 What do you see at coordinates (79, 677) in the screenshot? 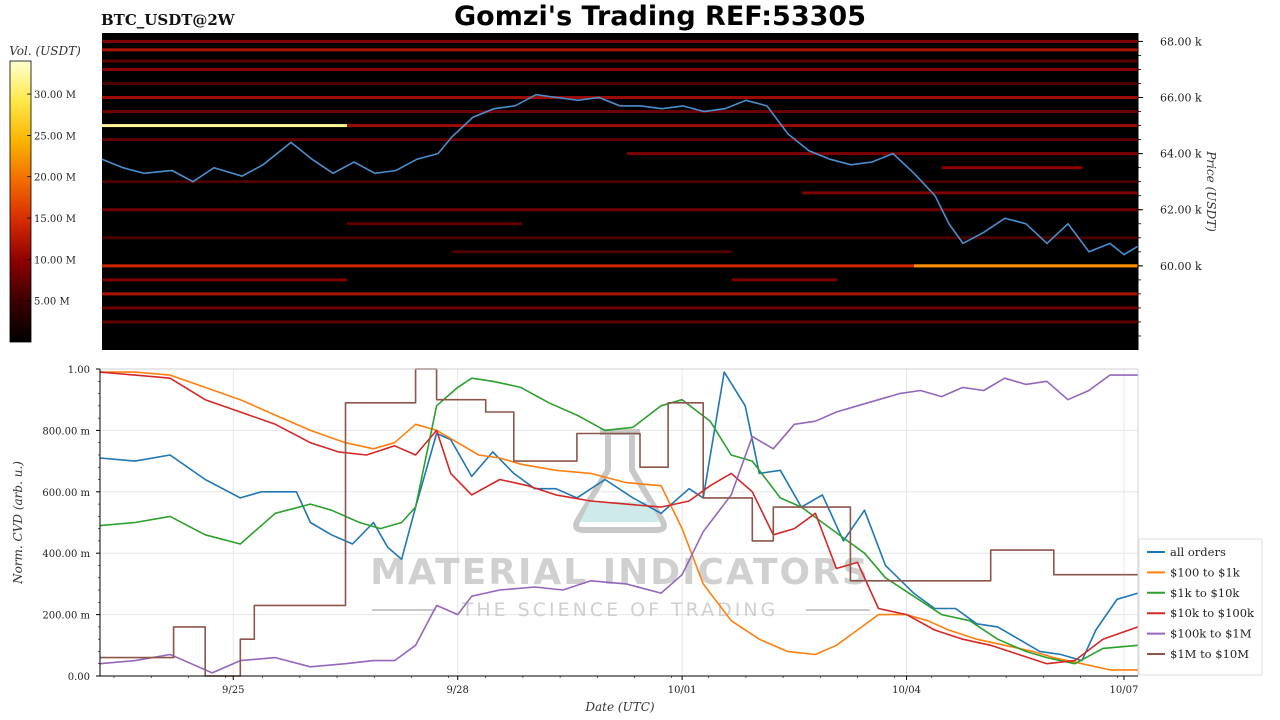
I see `cvd-y-tick-label: 0.00` at bounding box center [79, 677].